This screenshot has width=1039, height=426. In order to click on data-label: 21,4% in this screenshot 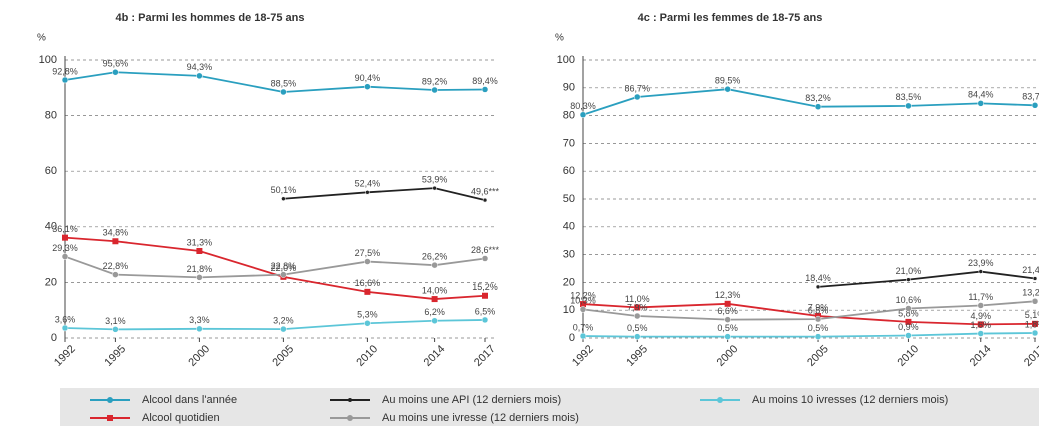, I will do `click(1030, 270)`.